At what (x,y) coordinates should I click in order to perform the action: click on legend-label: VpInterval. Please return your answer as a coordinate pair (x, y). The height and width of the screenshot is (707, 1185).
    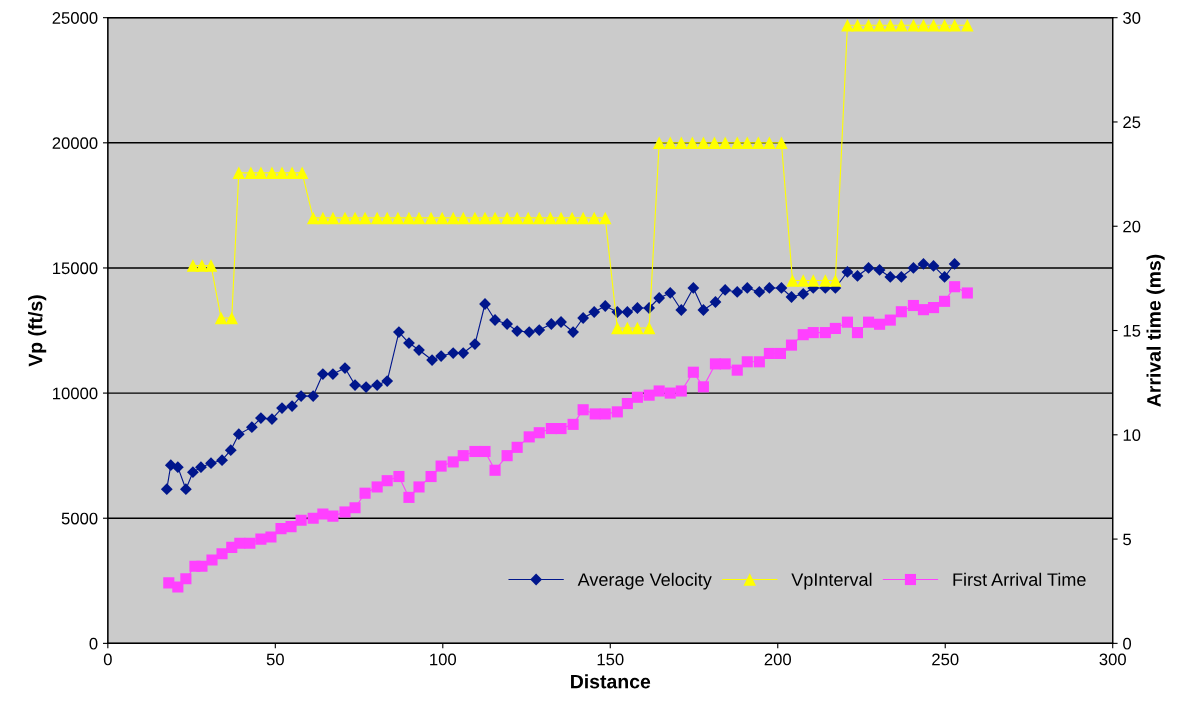
    Looking at the image, I should click on (831, 581).